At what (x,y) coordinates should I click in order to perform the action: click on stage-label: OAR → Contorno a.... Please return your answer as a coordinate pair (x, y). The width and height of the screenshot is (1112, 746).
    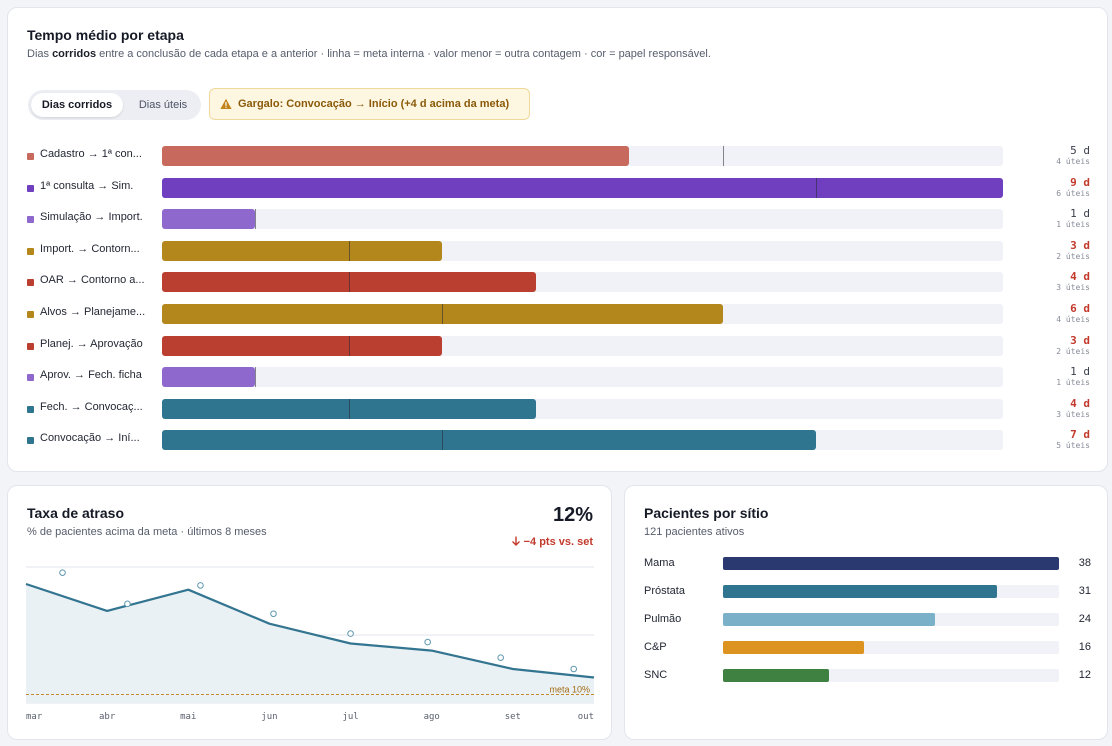
    Looking at the image, I should click on (92, 280).